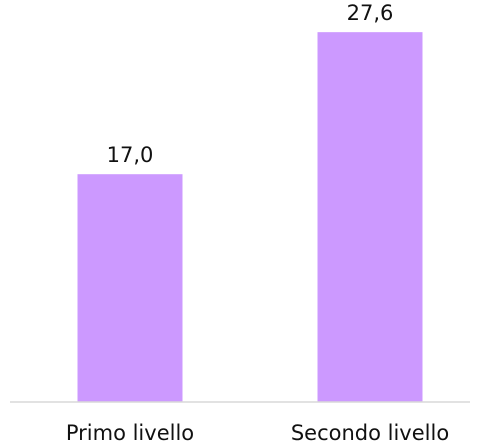 The image size is (480, 445). What do you see at coordinates (130, 155) in the screenshot?
I see `data-label: 17,0` at bounding box center [130, 155].